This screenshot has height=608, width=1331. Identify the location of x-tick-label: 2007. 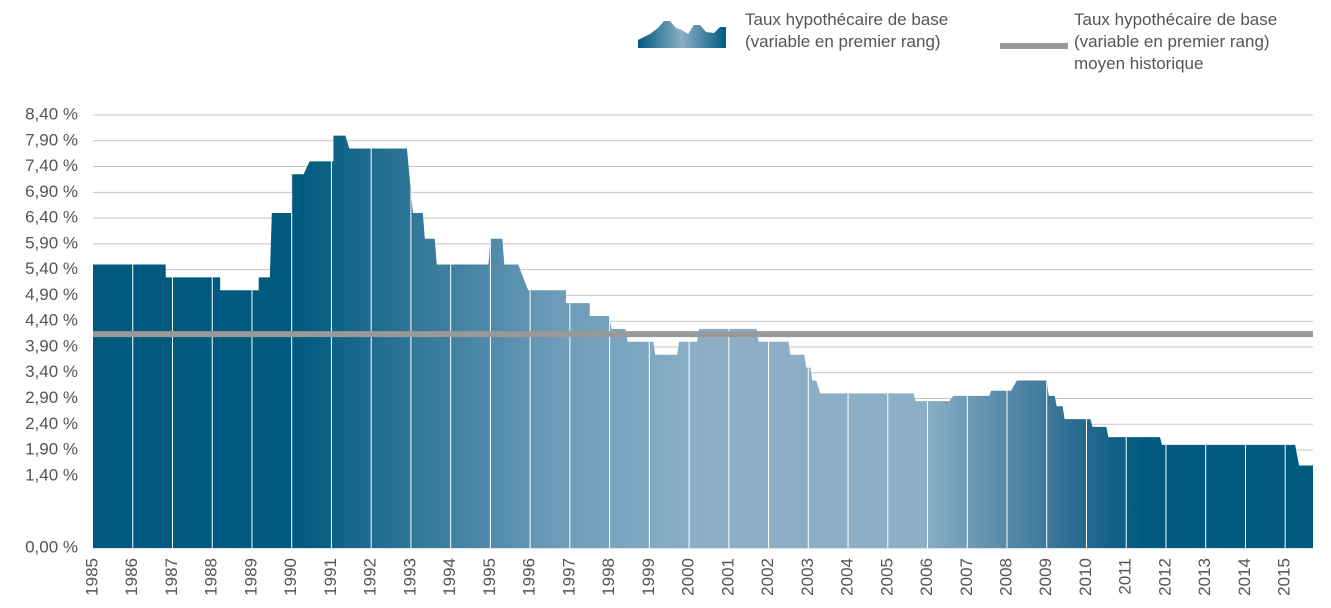
(966, 577).